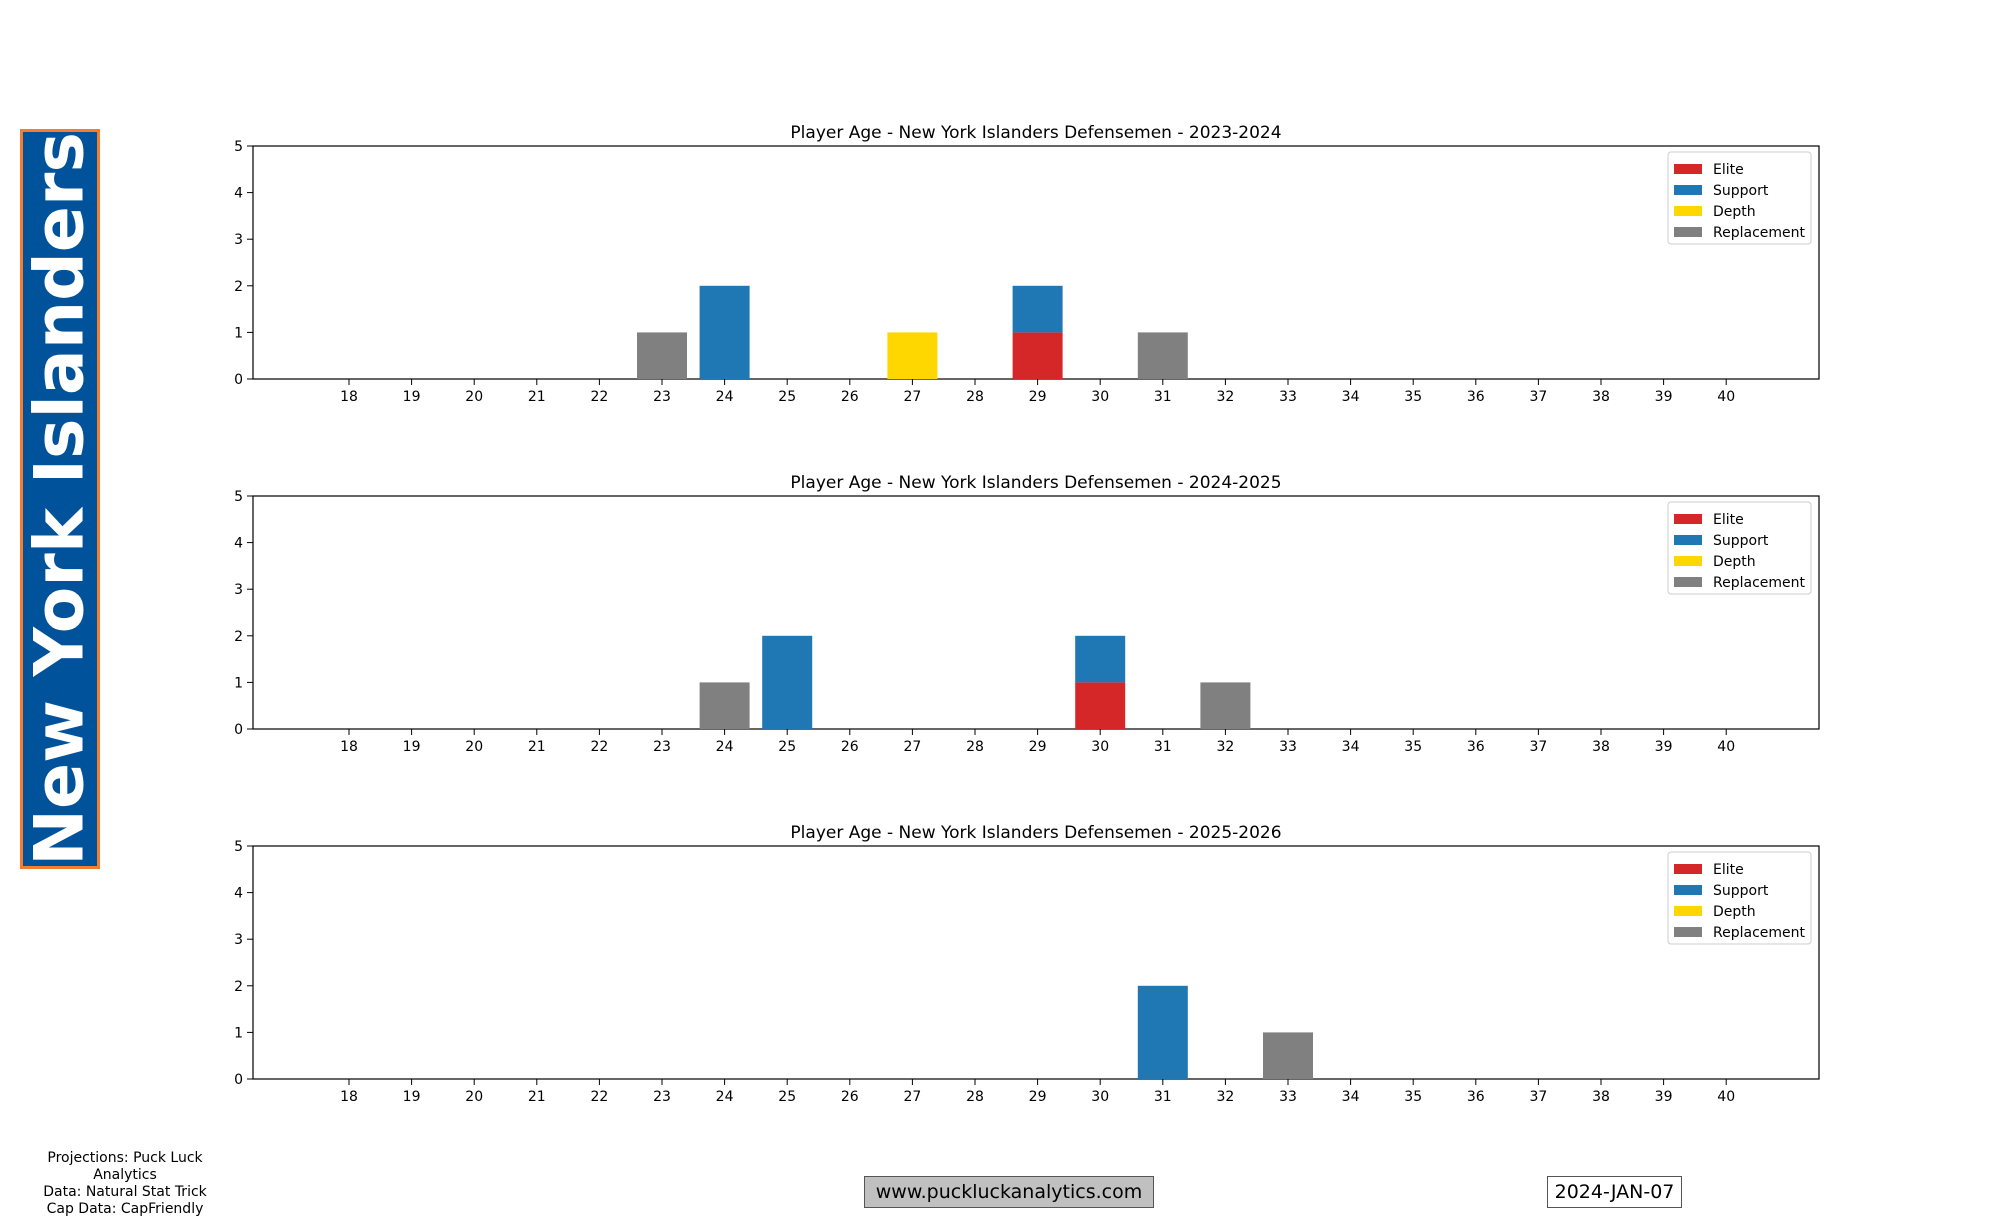  I want to click on legend: Elite Support Depth Replacement, so click(1739, 548).